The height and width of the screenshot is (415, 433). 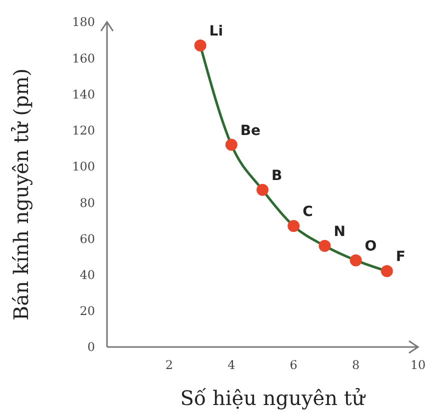 What do you see at coordinates (91, 347) in the screenshot?
I see `y-tick-label: 0` at bounding box center [91, 347].